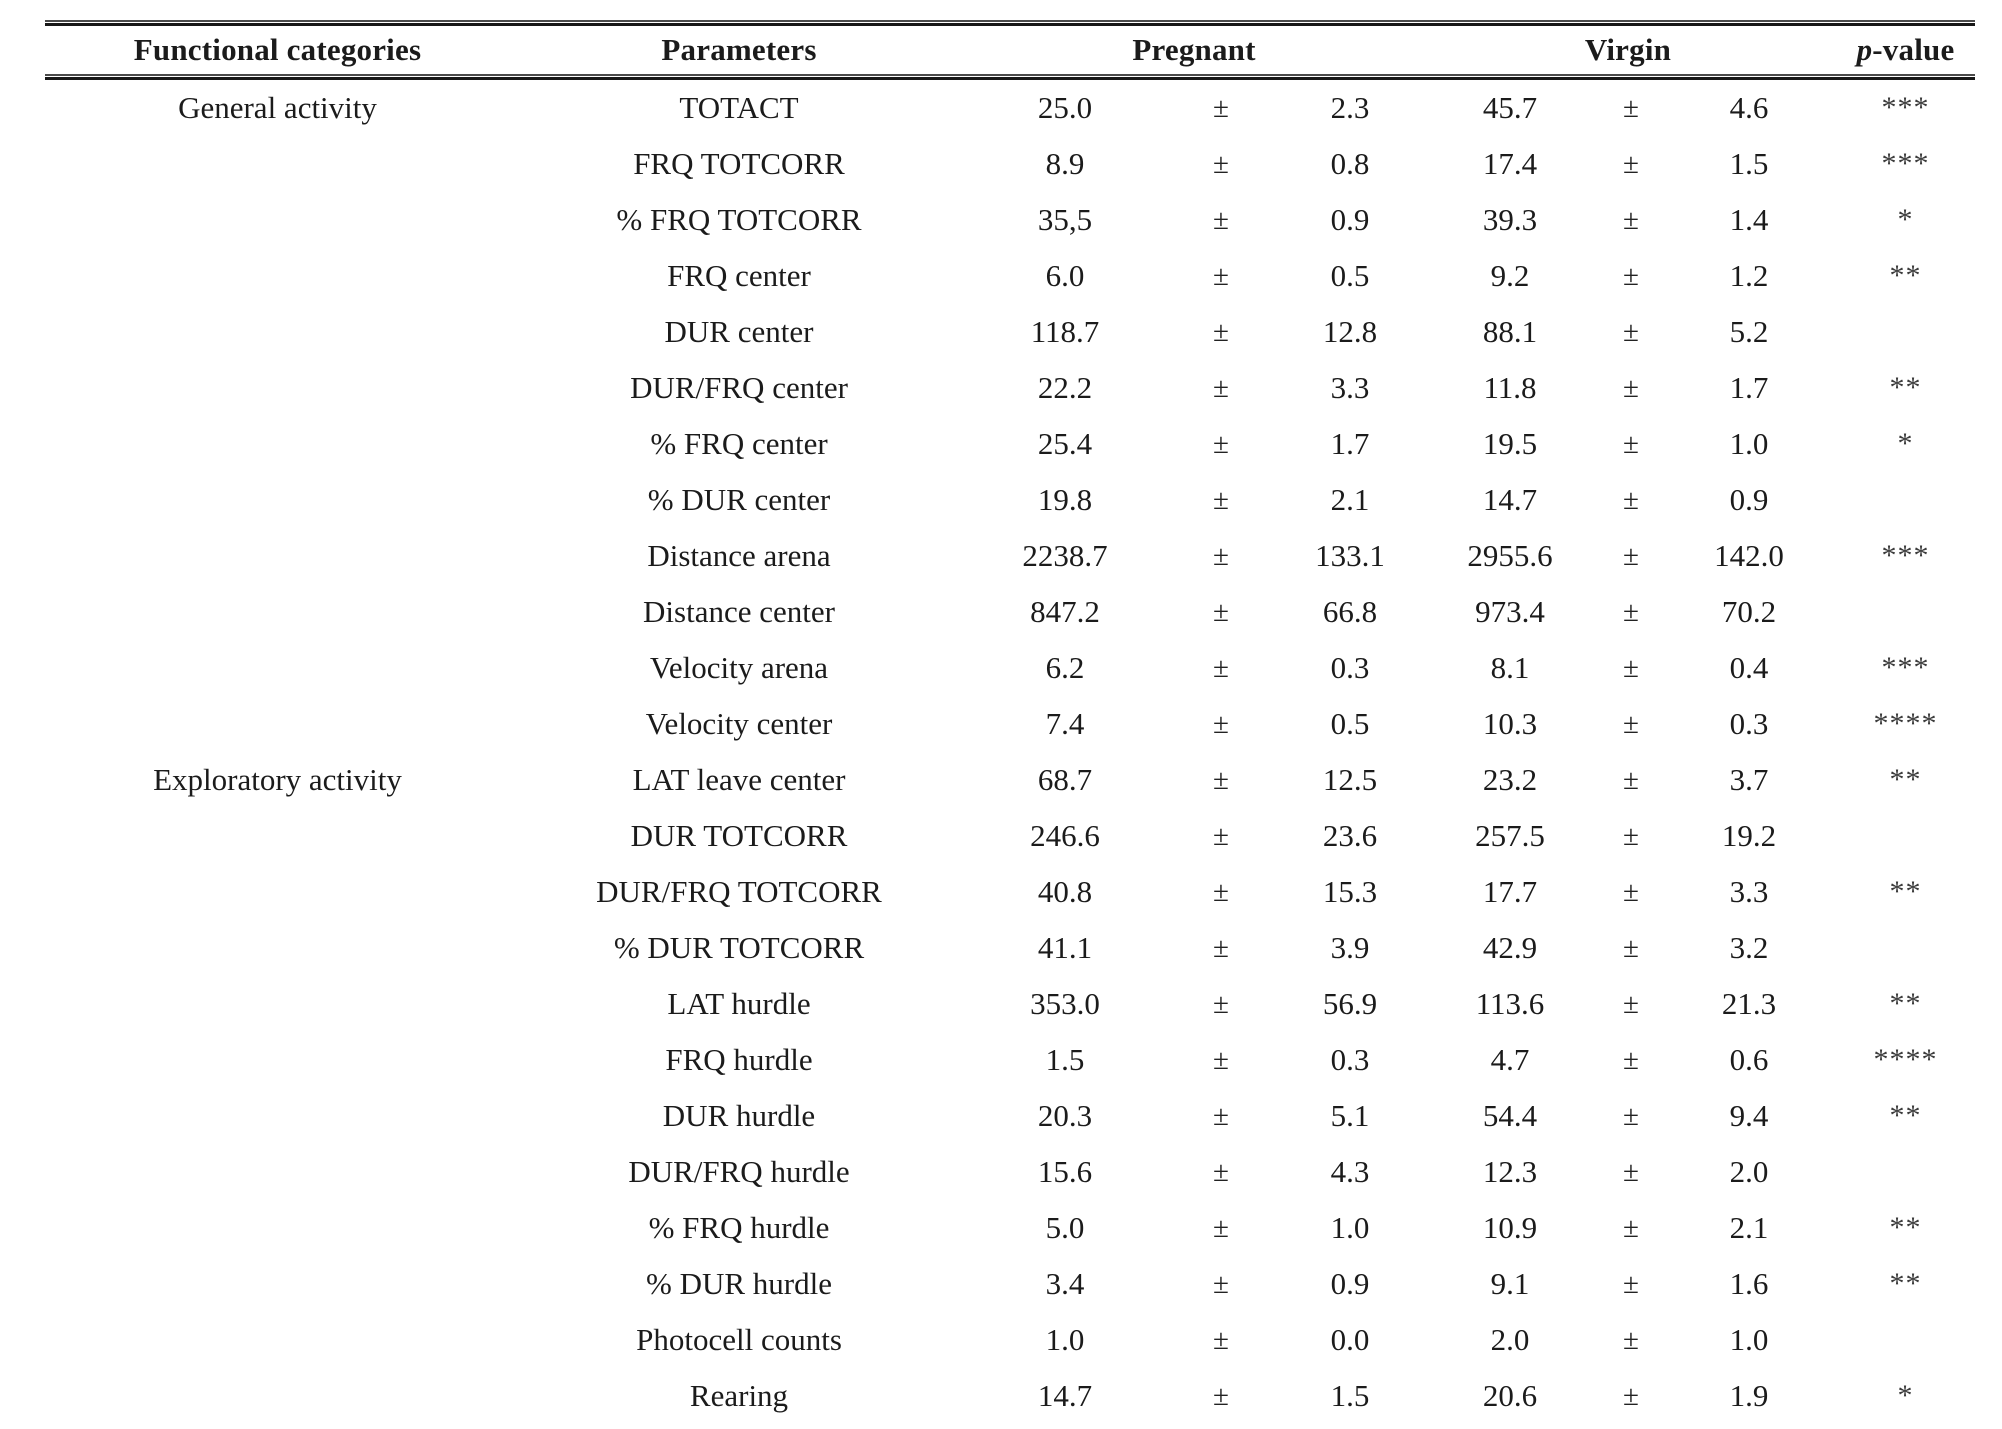 This screenshot has width=2002, height=1429. I want to click on table-row: DUR center 118.7 ± 12.8 88.1 ± 5.2, so click(1010, 332).